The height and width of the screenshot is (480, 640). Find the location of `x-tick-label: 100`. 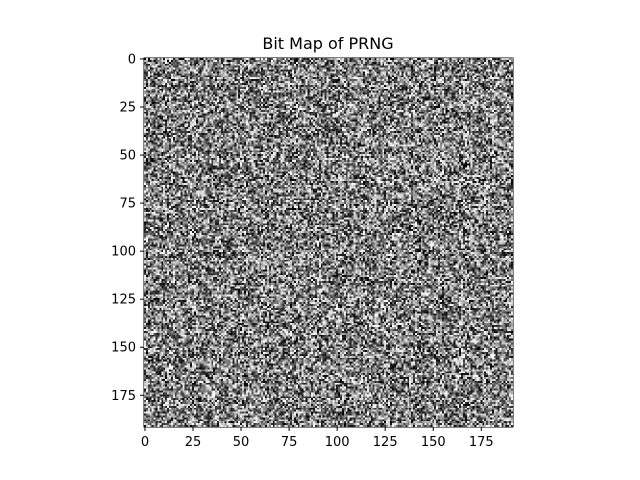

x-tick-label: 100 is located at coordinates (337, 442).